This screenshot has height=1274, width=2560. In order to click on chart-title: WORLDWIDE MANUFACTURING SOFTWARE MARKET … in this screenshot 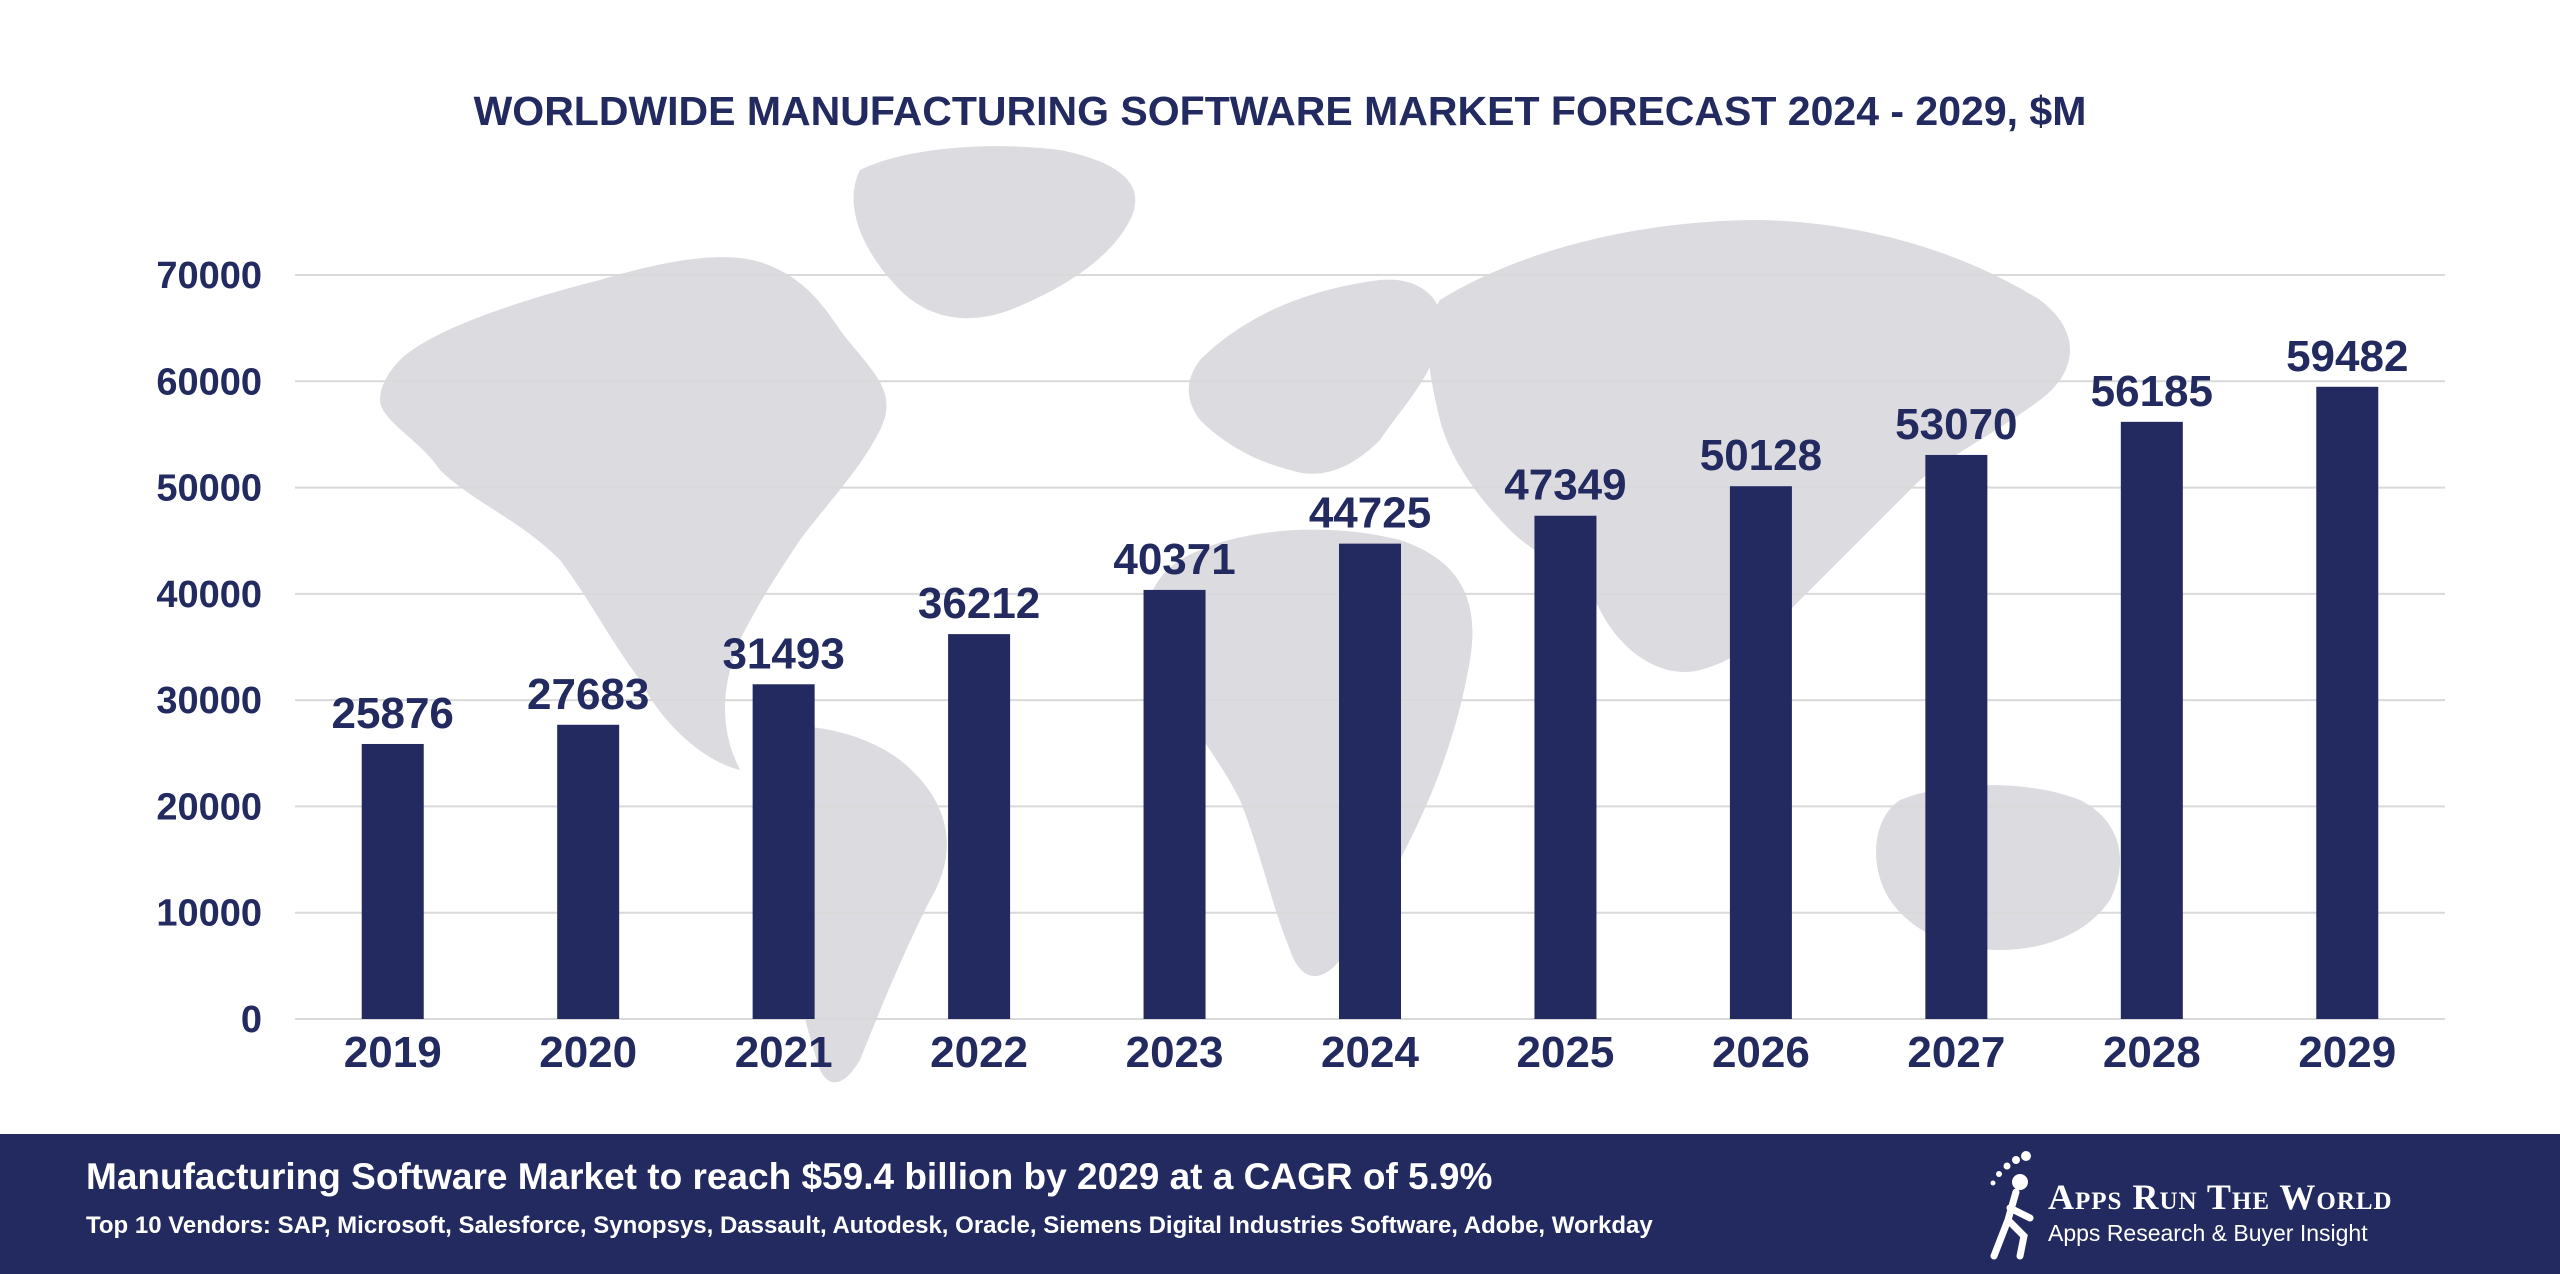, I will do `click(1280, 111)`.